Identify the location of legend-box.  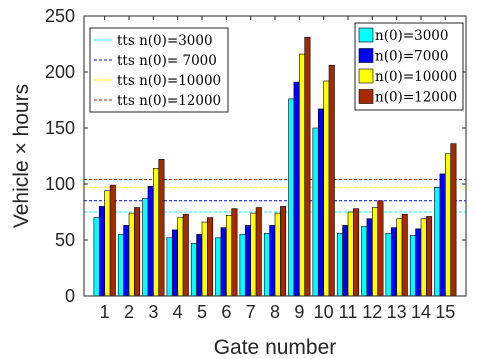
(159, 70).